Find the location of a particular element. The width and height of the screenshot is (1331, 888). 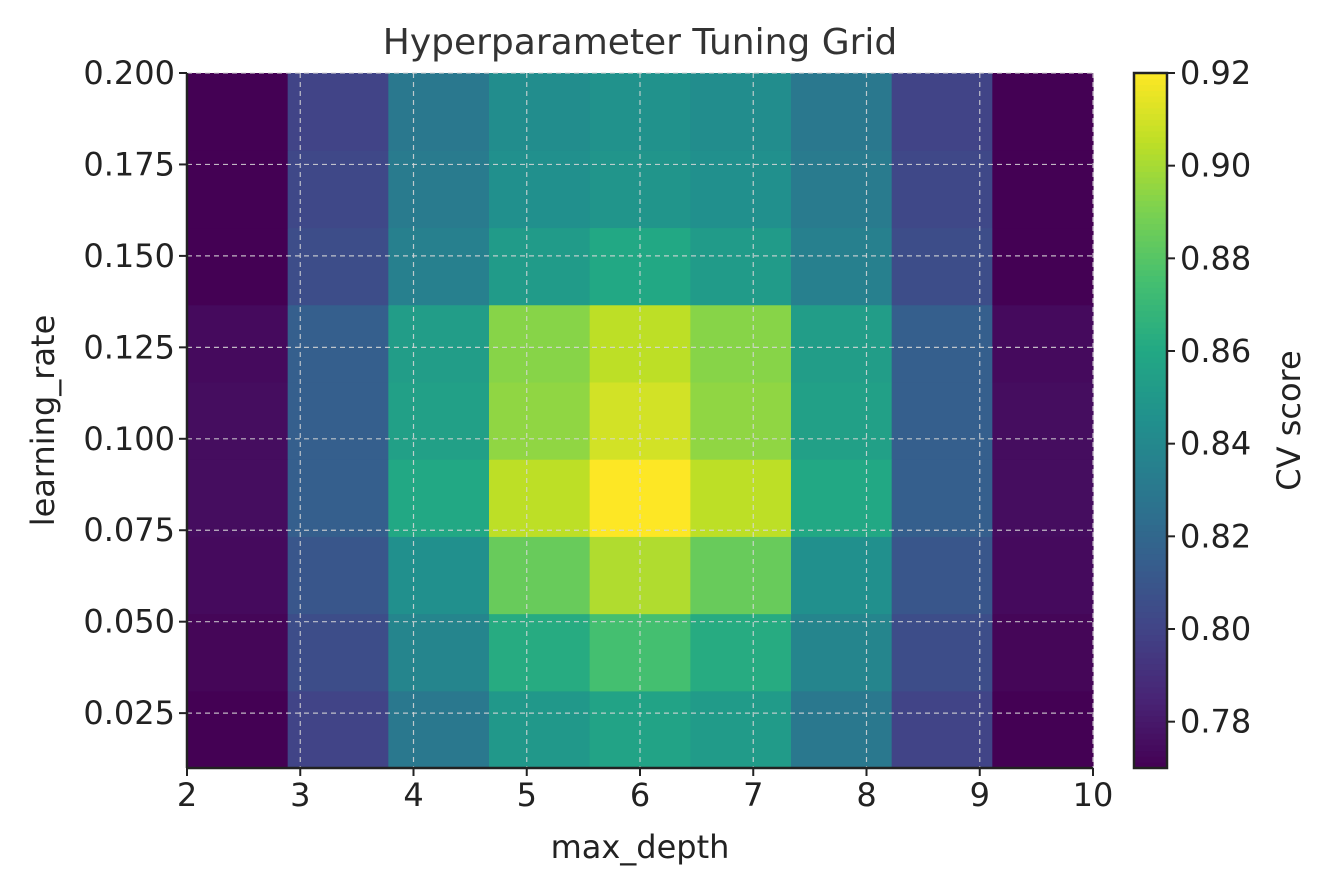

chart-title: Hyperparameter Tuning Grid is located at coordinates (640, 42).